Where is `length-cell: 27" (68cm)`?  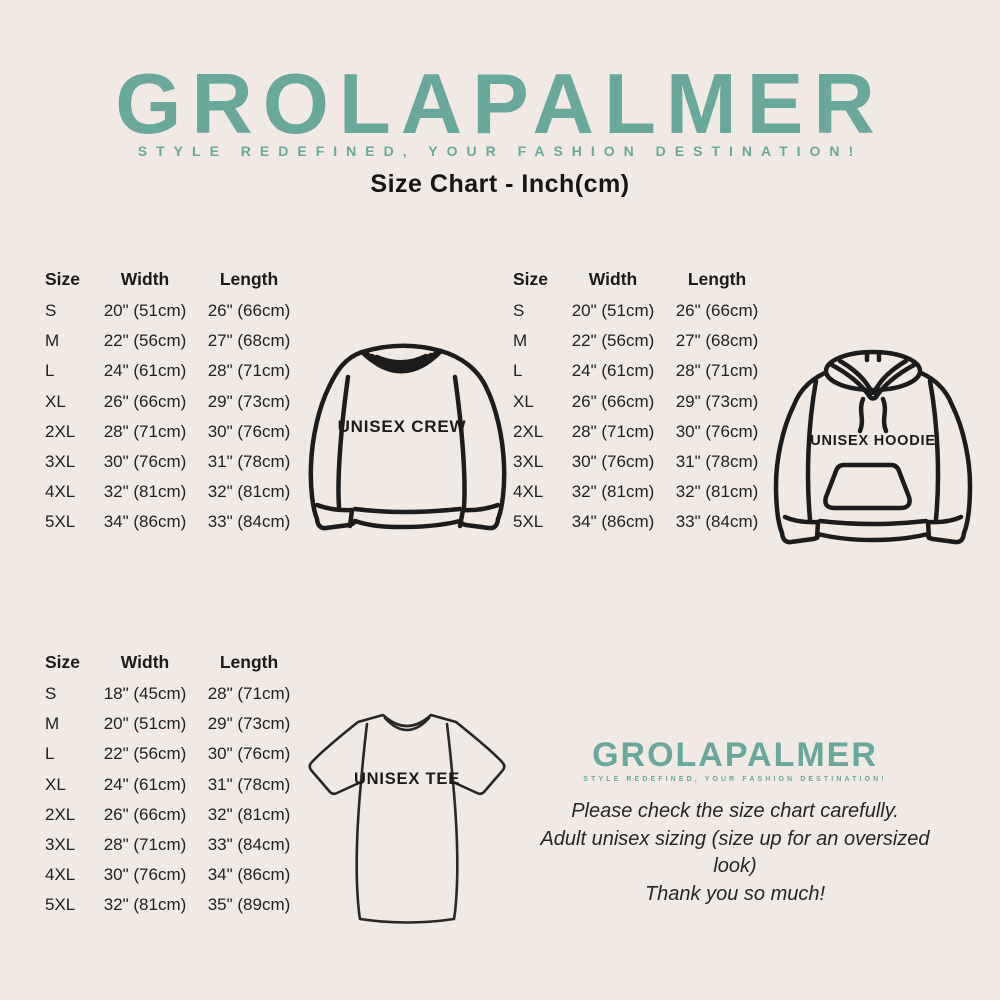
length-cell: 27" (68cm) is located at coordinates (249, 341).